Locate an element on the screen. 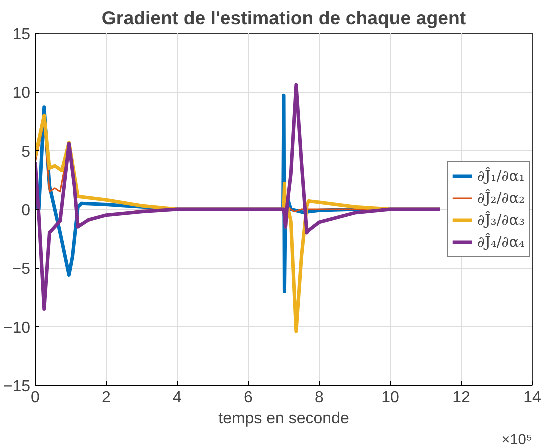 The image size is (552, 448). y-tick-label: −10 is located at coordinates (17, 328).